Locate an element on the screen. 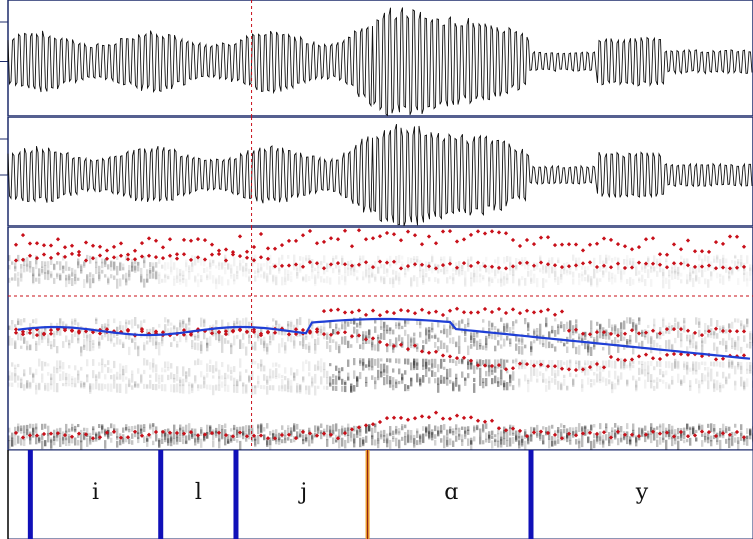 This screenshot has width=753, height=539. segment-label: y is located at coordinates (642, 492).